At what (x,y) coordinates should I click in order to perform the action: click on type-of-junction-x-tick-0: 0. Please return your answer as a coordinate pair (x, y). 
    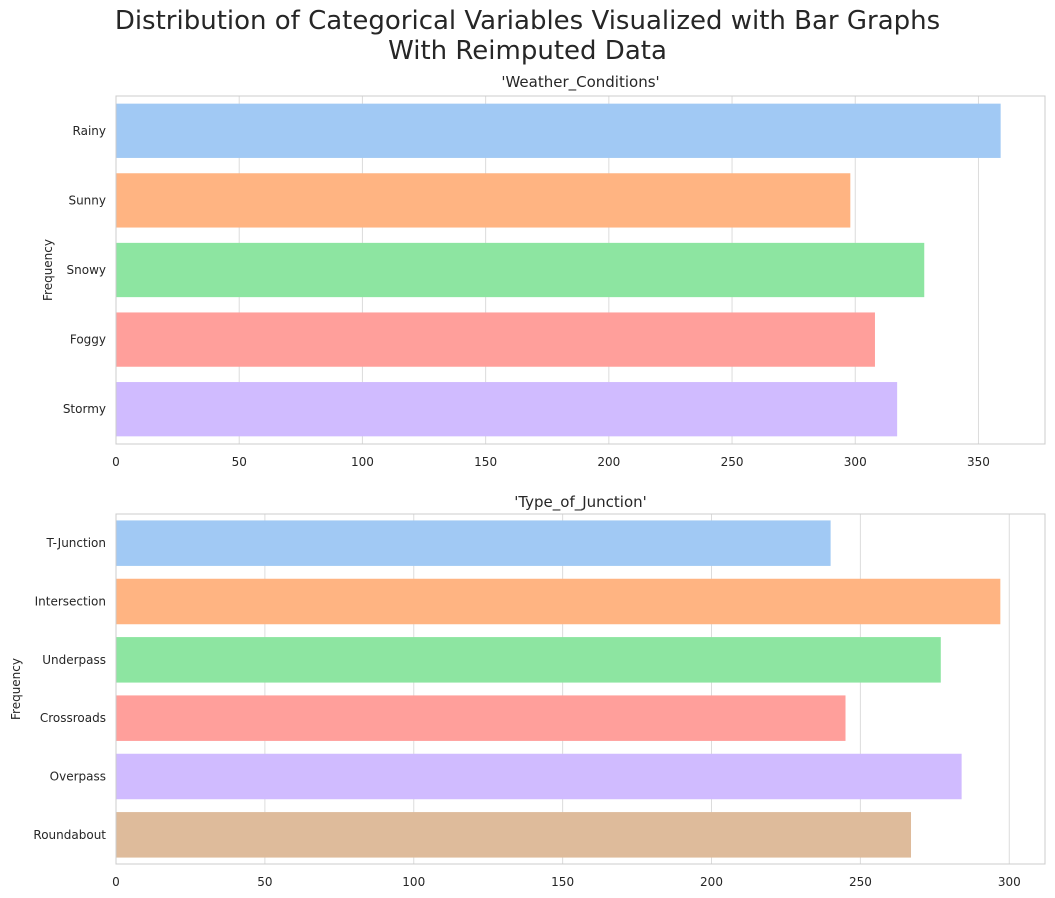
    Looking at the image, I should click on (116, 882).